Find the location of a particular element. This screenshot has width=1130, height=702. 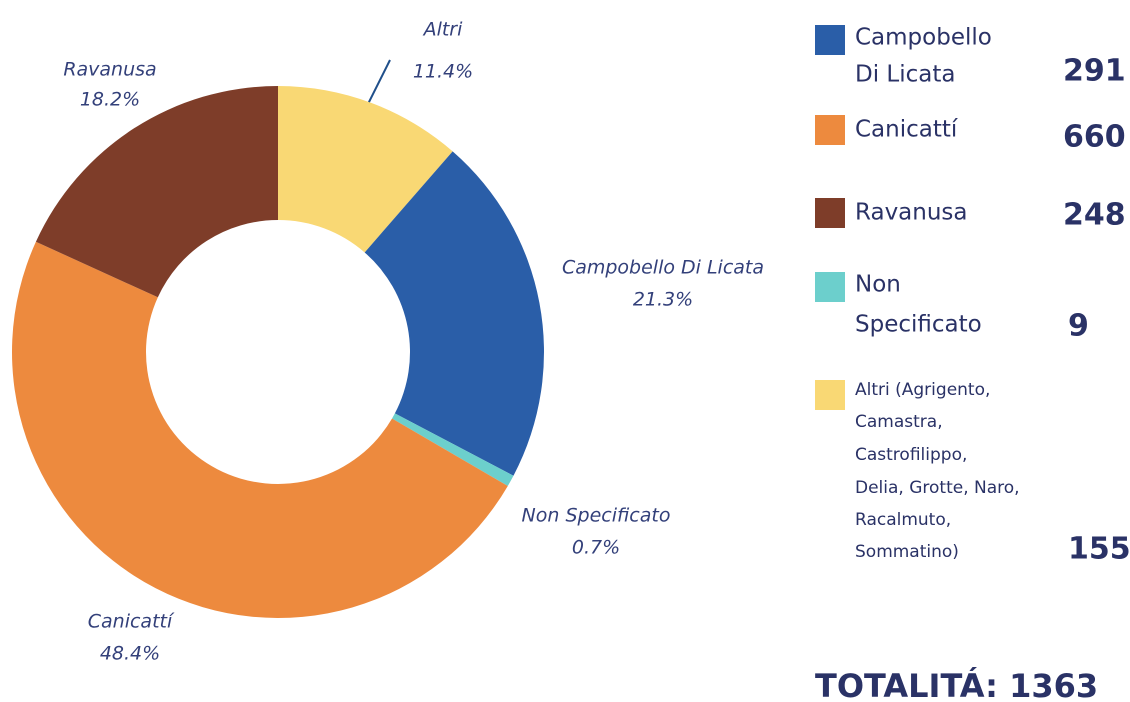

legend-label: Campobello is located at coordinates (923, 38).